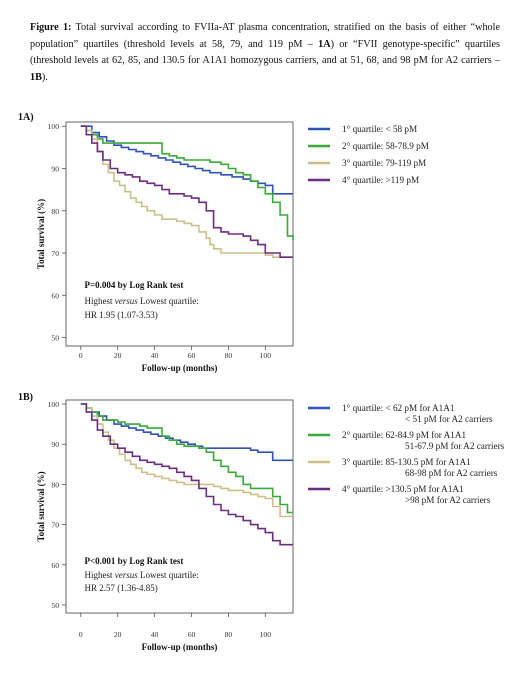  What do you see at coordinates (398, 408) in the screenshot?
I see `legend-label-quartile-1: 1° quartile: < 62 pM for A1A1` at bounding box center [398, 408].